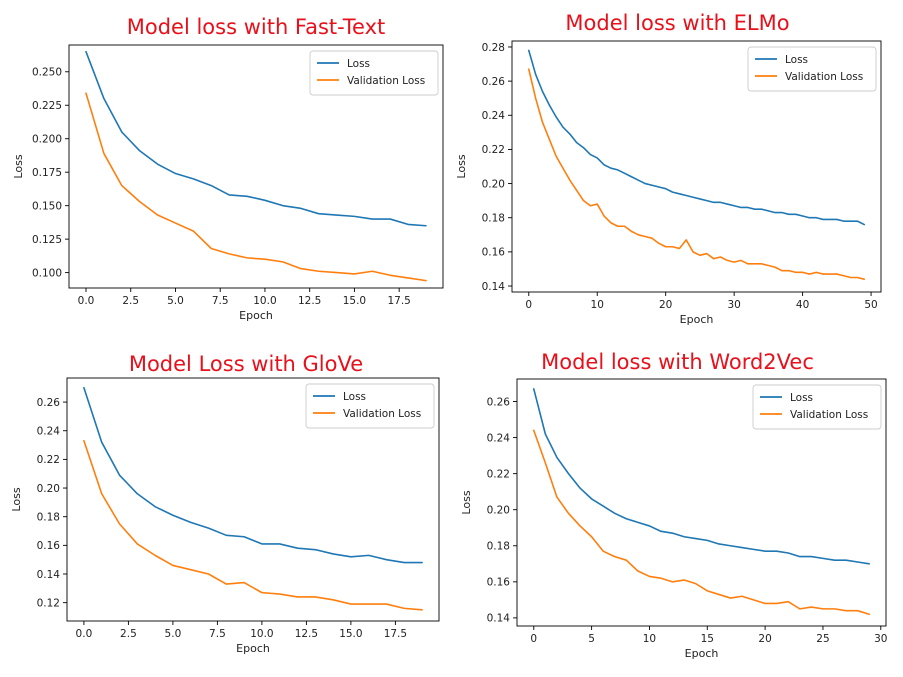 This screenshot has width=903, height=677. Describe the element at coordinates (493, 219) in the screenshot. I see `chart-elmo-y-tick-label: 0.18` at that location.